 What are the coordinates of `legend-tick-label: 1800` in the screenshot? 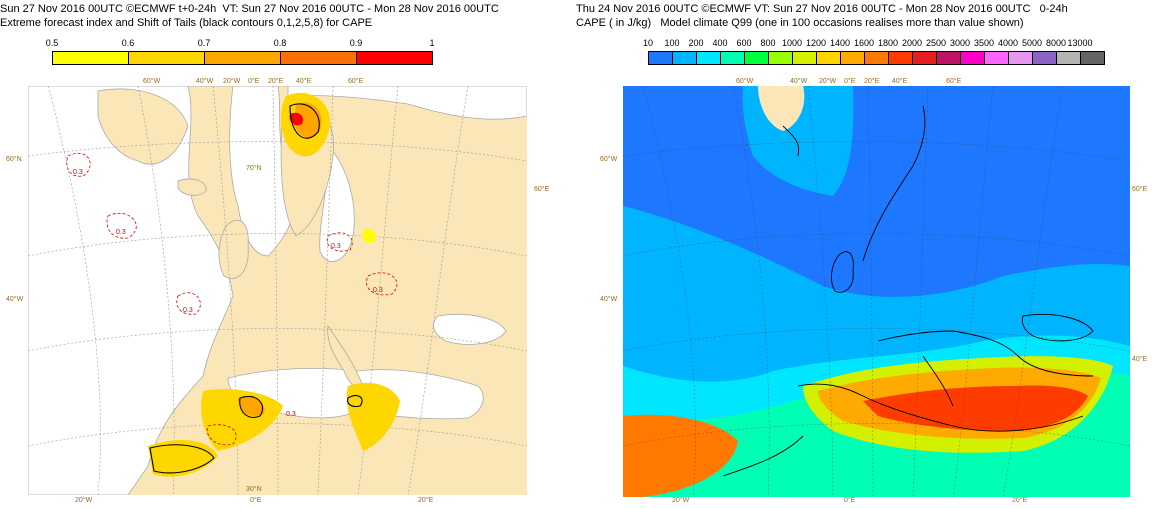 It's located at (888, 43).